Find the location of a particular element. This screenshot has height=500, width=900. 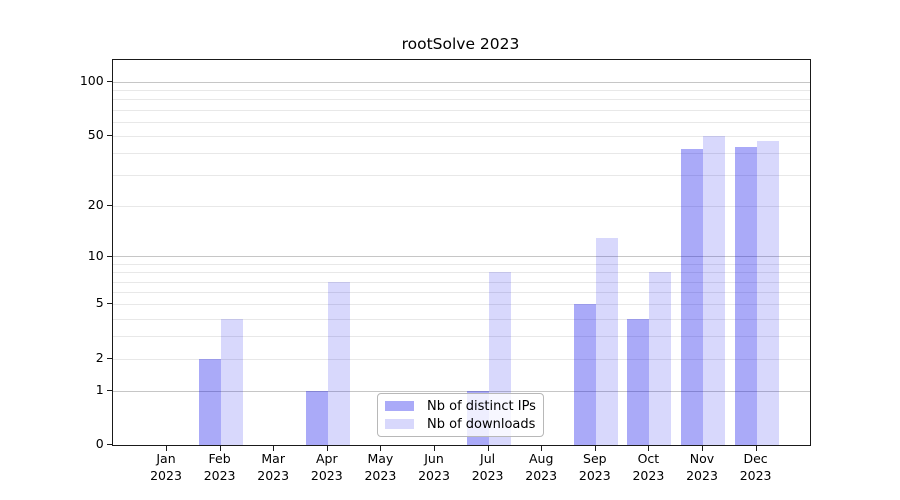

x-tick-label: Jul 2023 is located at coordinates (487, 467).